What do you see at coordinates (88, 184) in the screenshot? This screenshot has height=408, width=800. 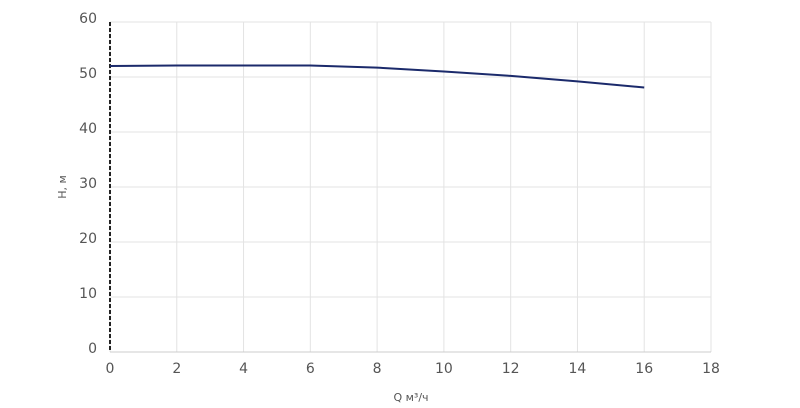 I see `y-tick-label: 30` at bounding box center [88, 184].